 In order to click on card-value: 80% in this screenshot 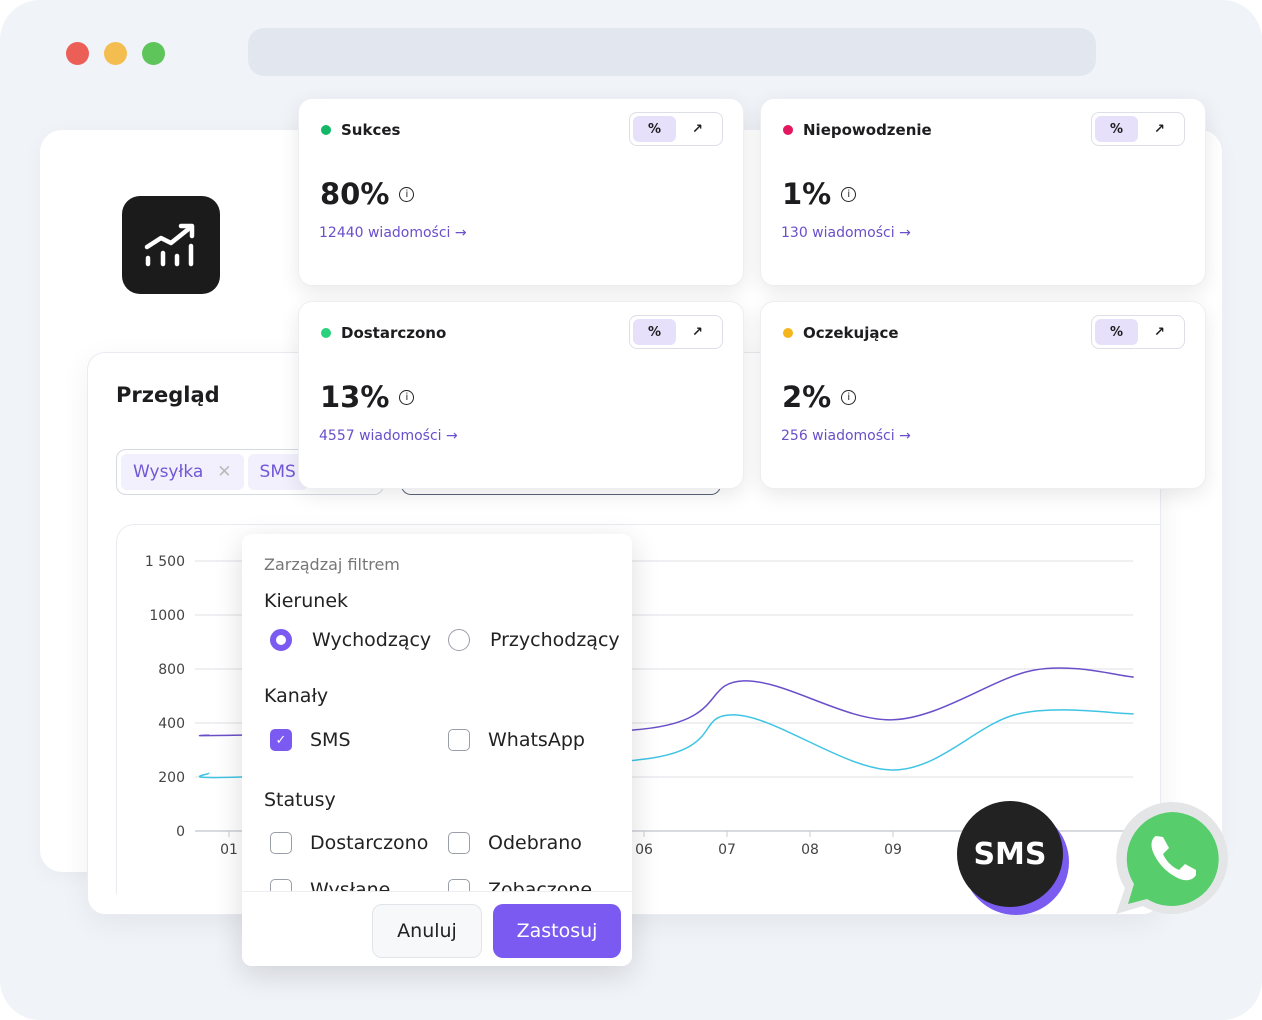, I will do `click(355, 194)`.